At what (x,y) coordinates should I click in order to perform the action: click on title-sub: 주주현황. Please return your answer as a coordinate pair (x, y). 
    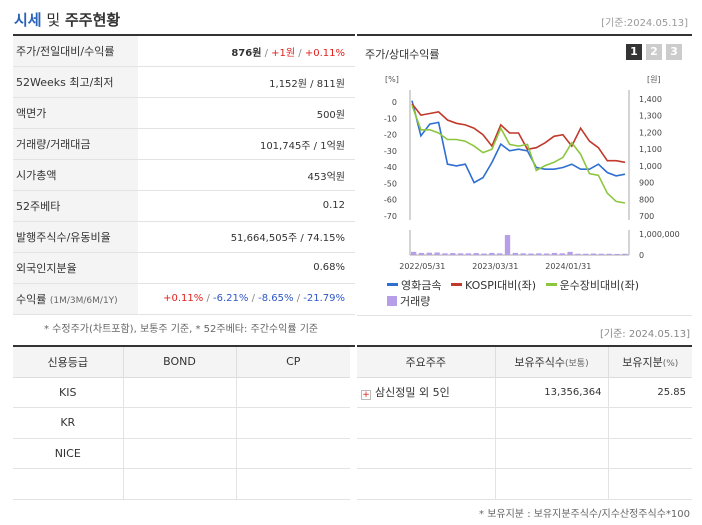
    Looking at the image, I should click on (92, 20).